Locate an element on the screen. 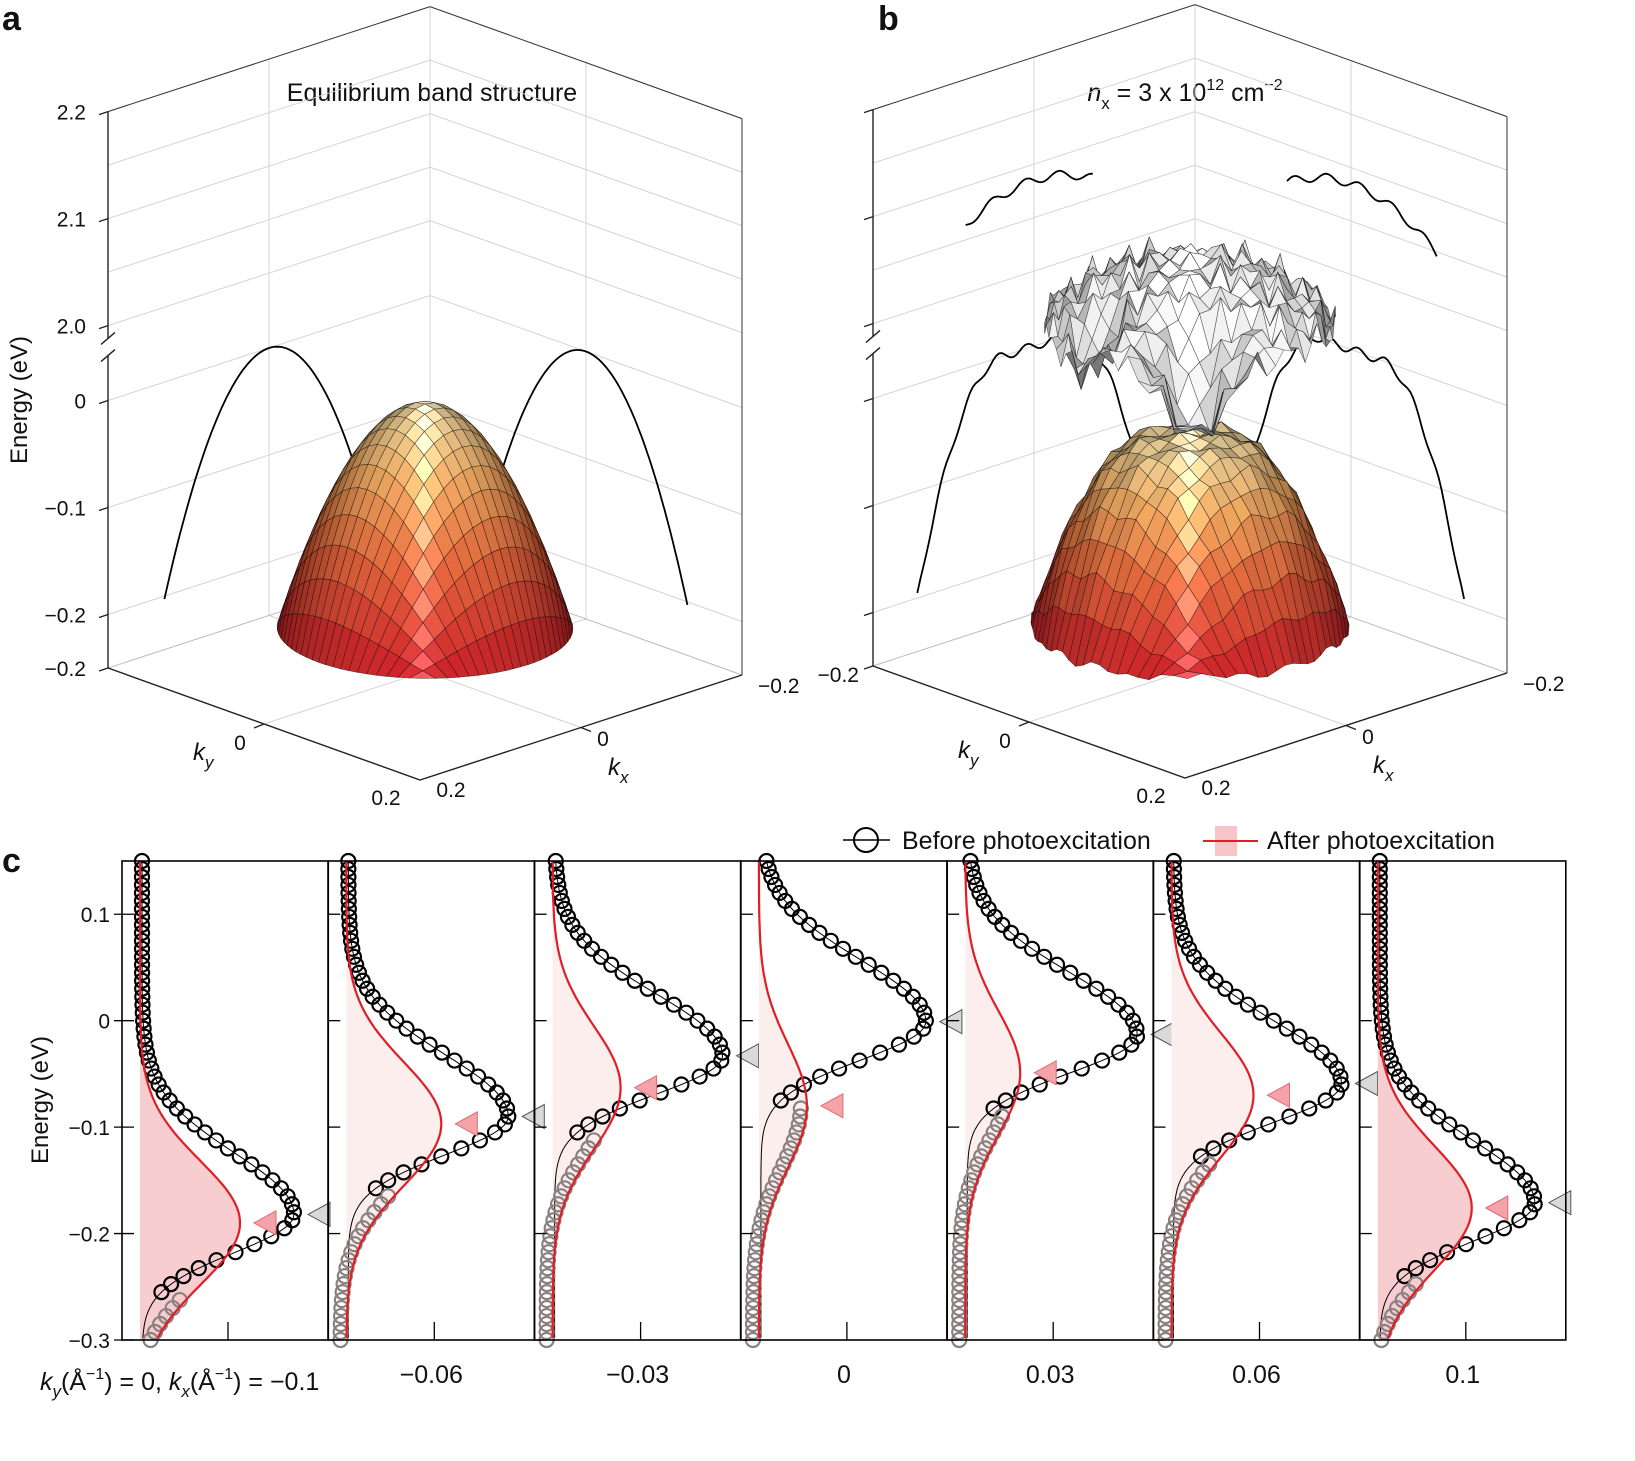 This screenshot has height=1461, width=1635. title-n-sub: x is located at coordinates (1105, 103).